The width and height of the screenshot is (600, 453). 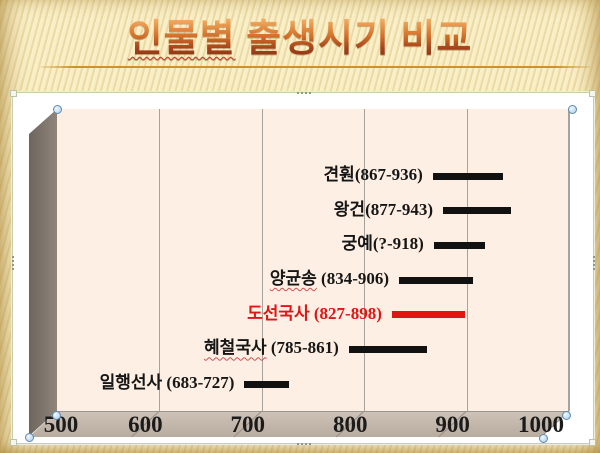 What do you see at coordinates (398, 244) in the screenshot?
I see `series-years: (?-918)` at bounding box center [398, 244].